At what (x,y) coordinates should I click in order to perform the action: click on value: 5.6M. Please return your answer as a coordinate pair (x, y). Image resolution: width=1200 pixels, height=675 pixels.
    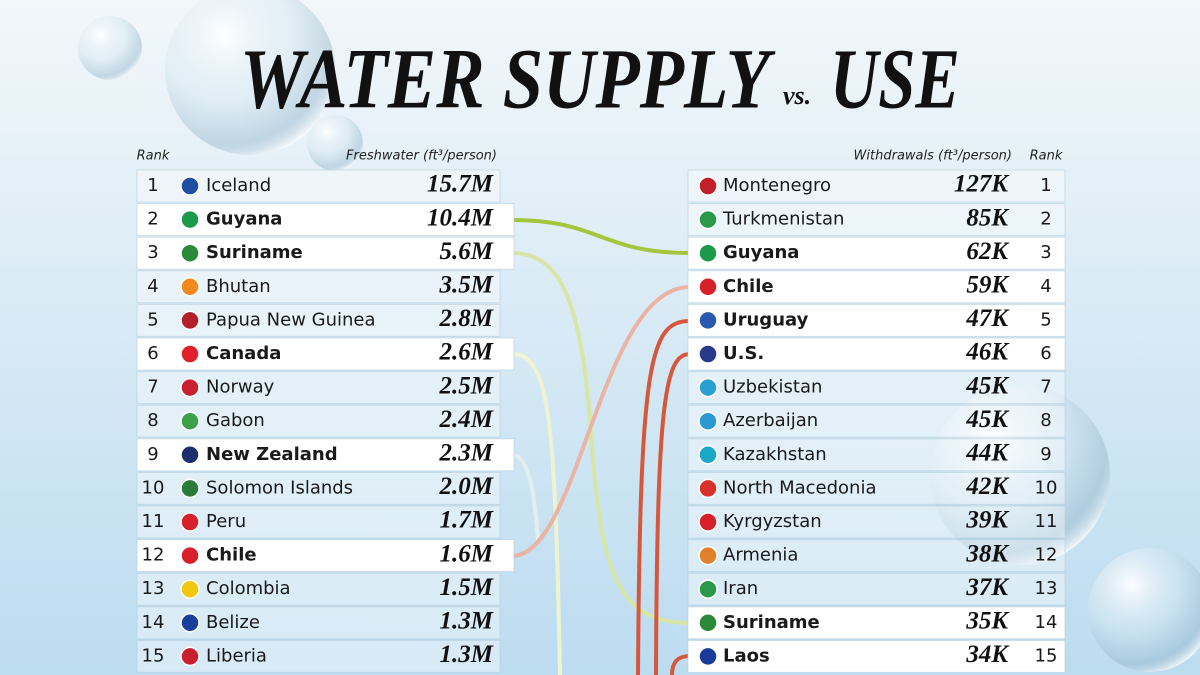
    Looking at the image, I should click on (467, 251).